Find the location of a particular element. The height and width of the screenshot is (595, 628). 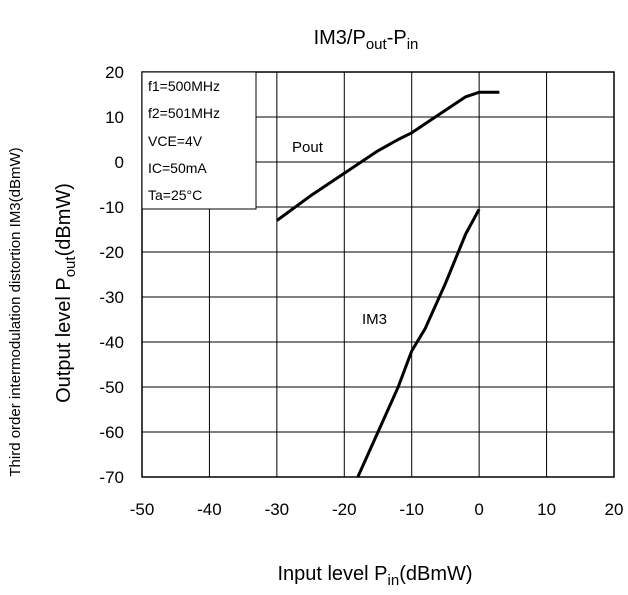

y-axis-label-inner: Output level Pout(dBmW) is located at coordinates (66, 293).